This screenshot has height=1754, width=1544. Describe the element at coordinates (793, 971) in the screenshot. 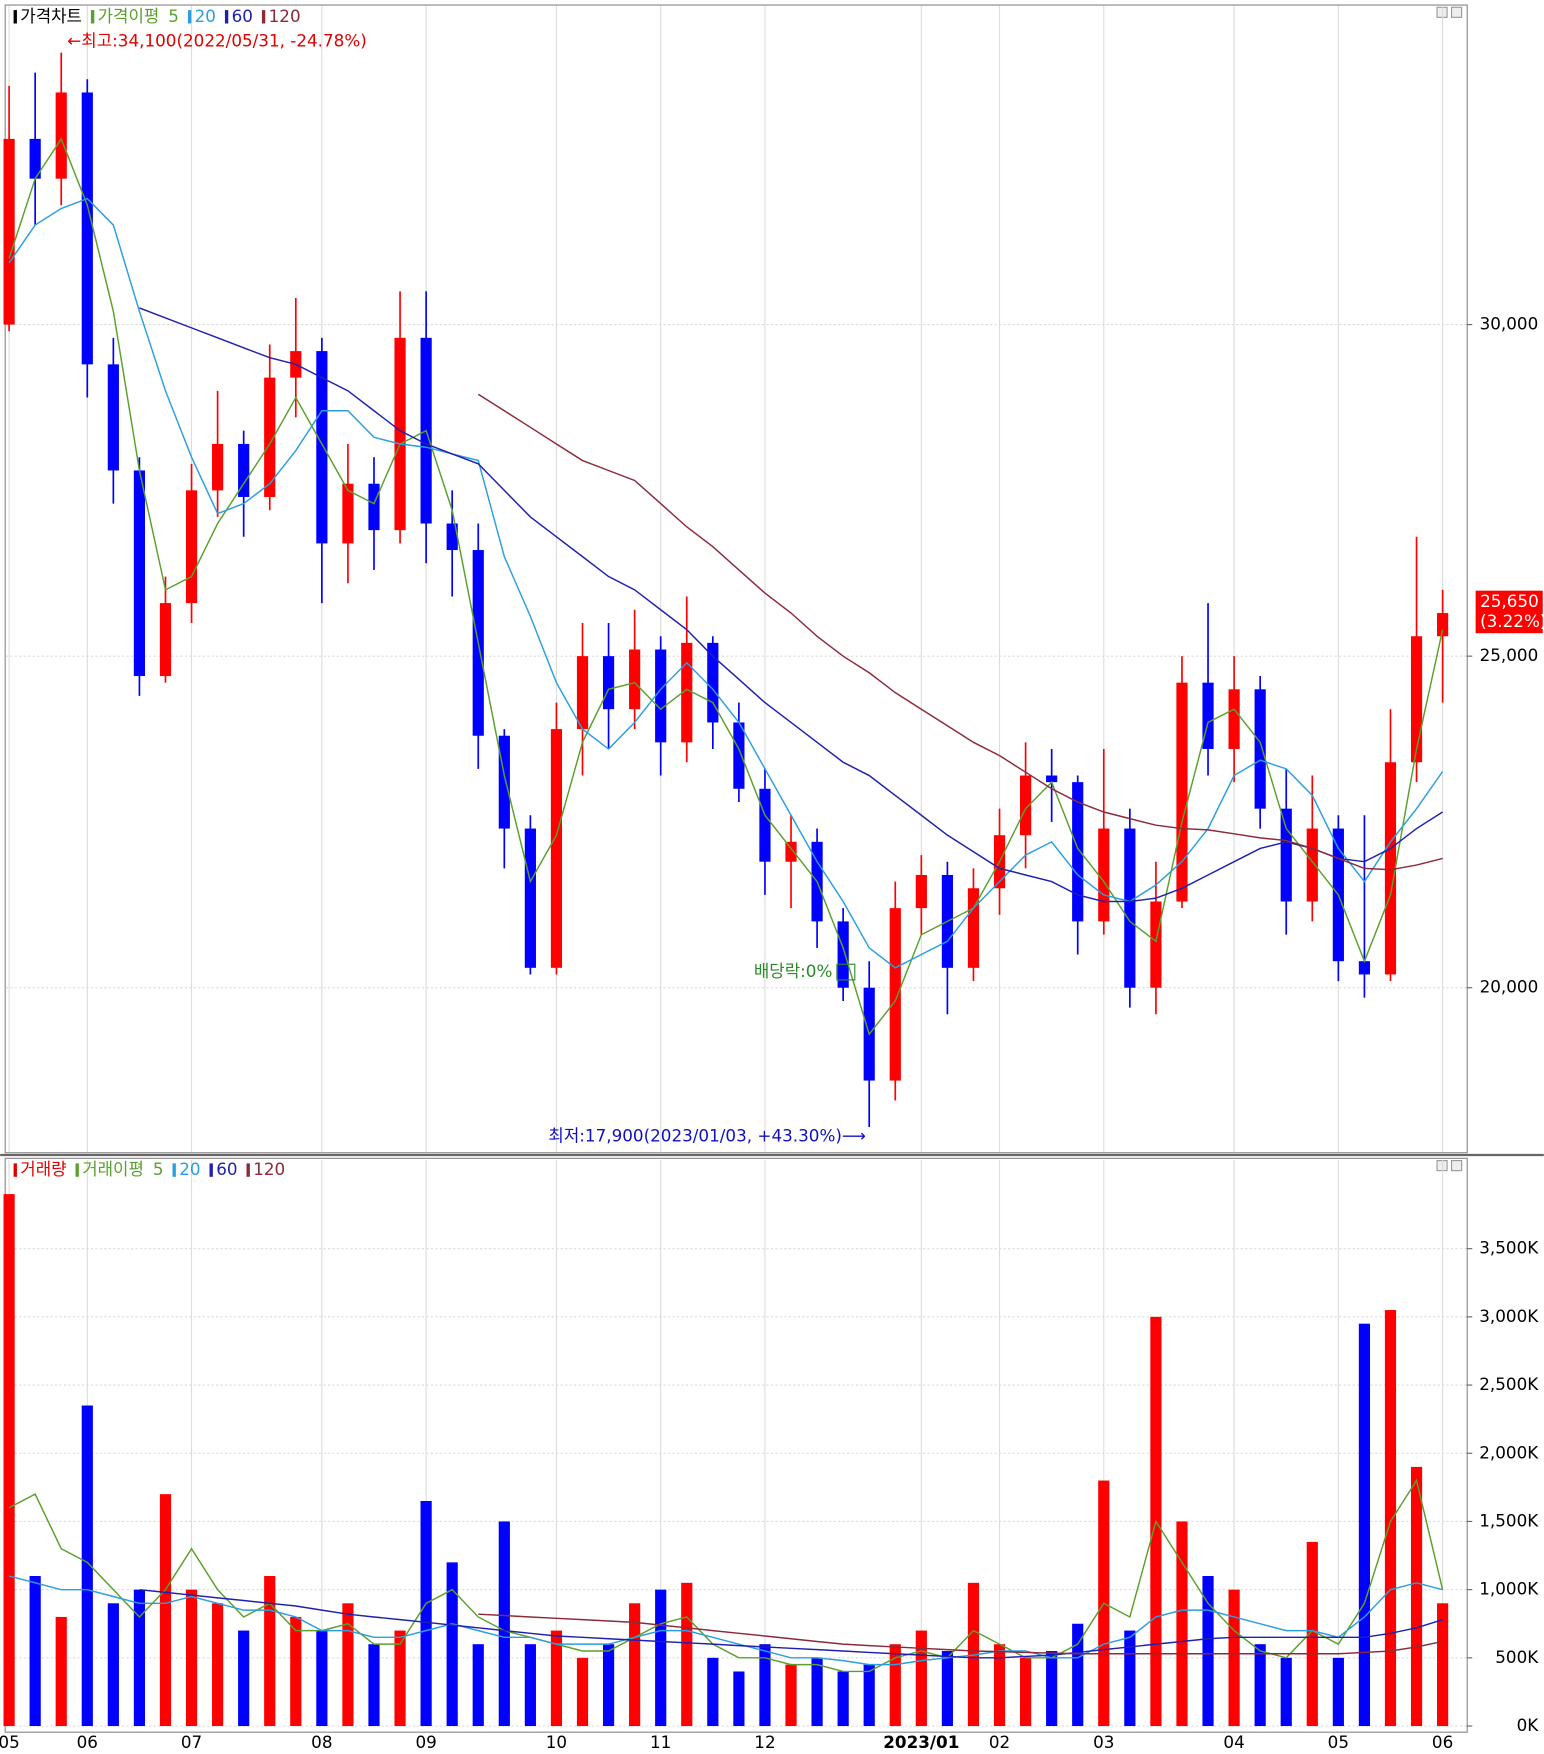

I see `dividend-annotation: 배당락:0%` at that location.